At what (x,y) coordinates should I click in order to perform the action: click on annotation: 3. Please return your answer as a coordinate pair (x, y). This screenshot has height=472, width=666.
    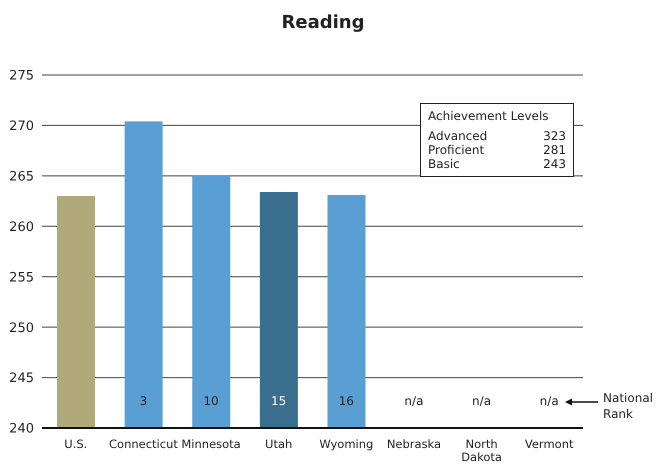
    Looking at the image, I should click on (143, 401).